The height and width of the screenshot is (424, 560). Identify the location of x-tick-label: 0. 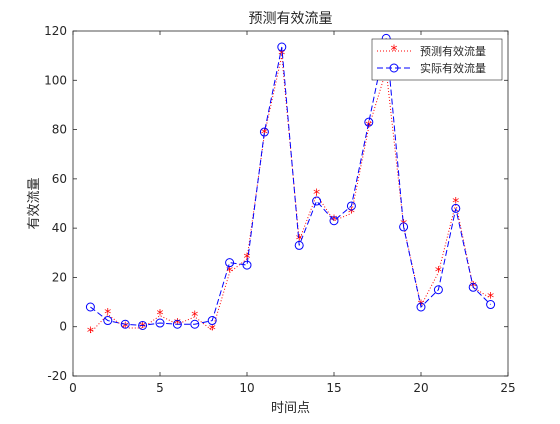
(73, 388).